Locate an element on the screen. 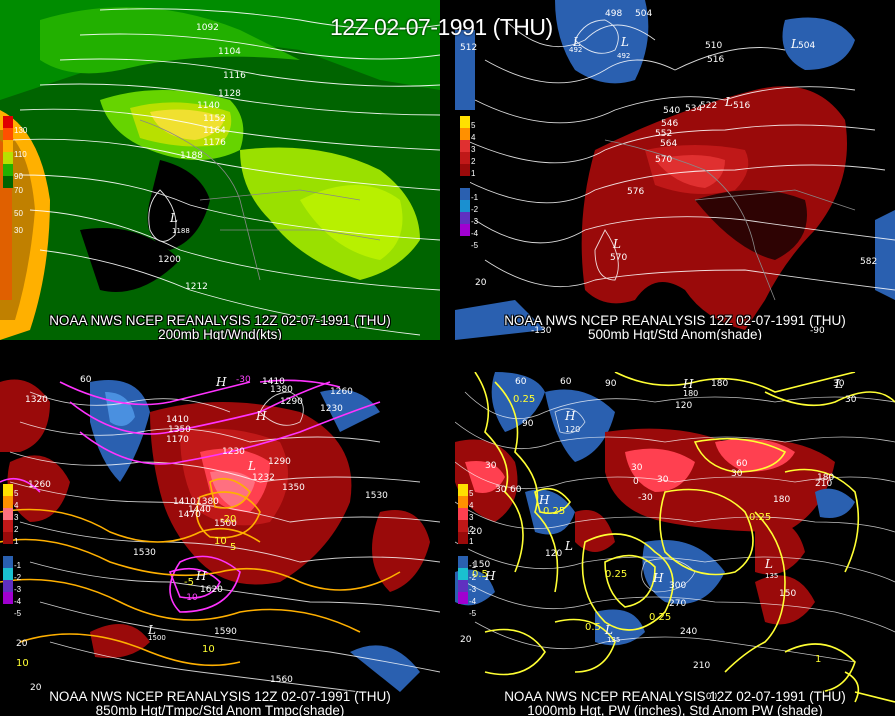 This screenshot has width=895, height=716. svg-text: 512 is located at coordinates (468, 48).